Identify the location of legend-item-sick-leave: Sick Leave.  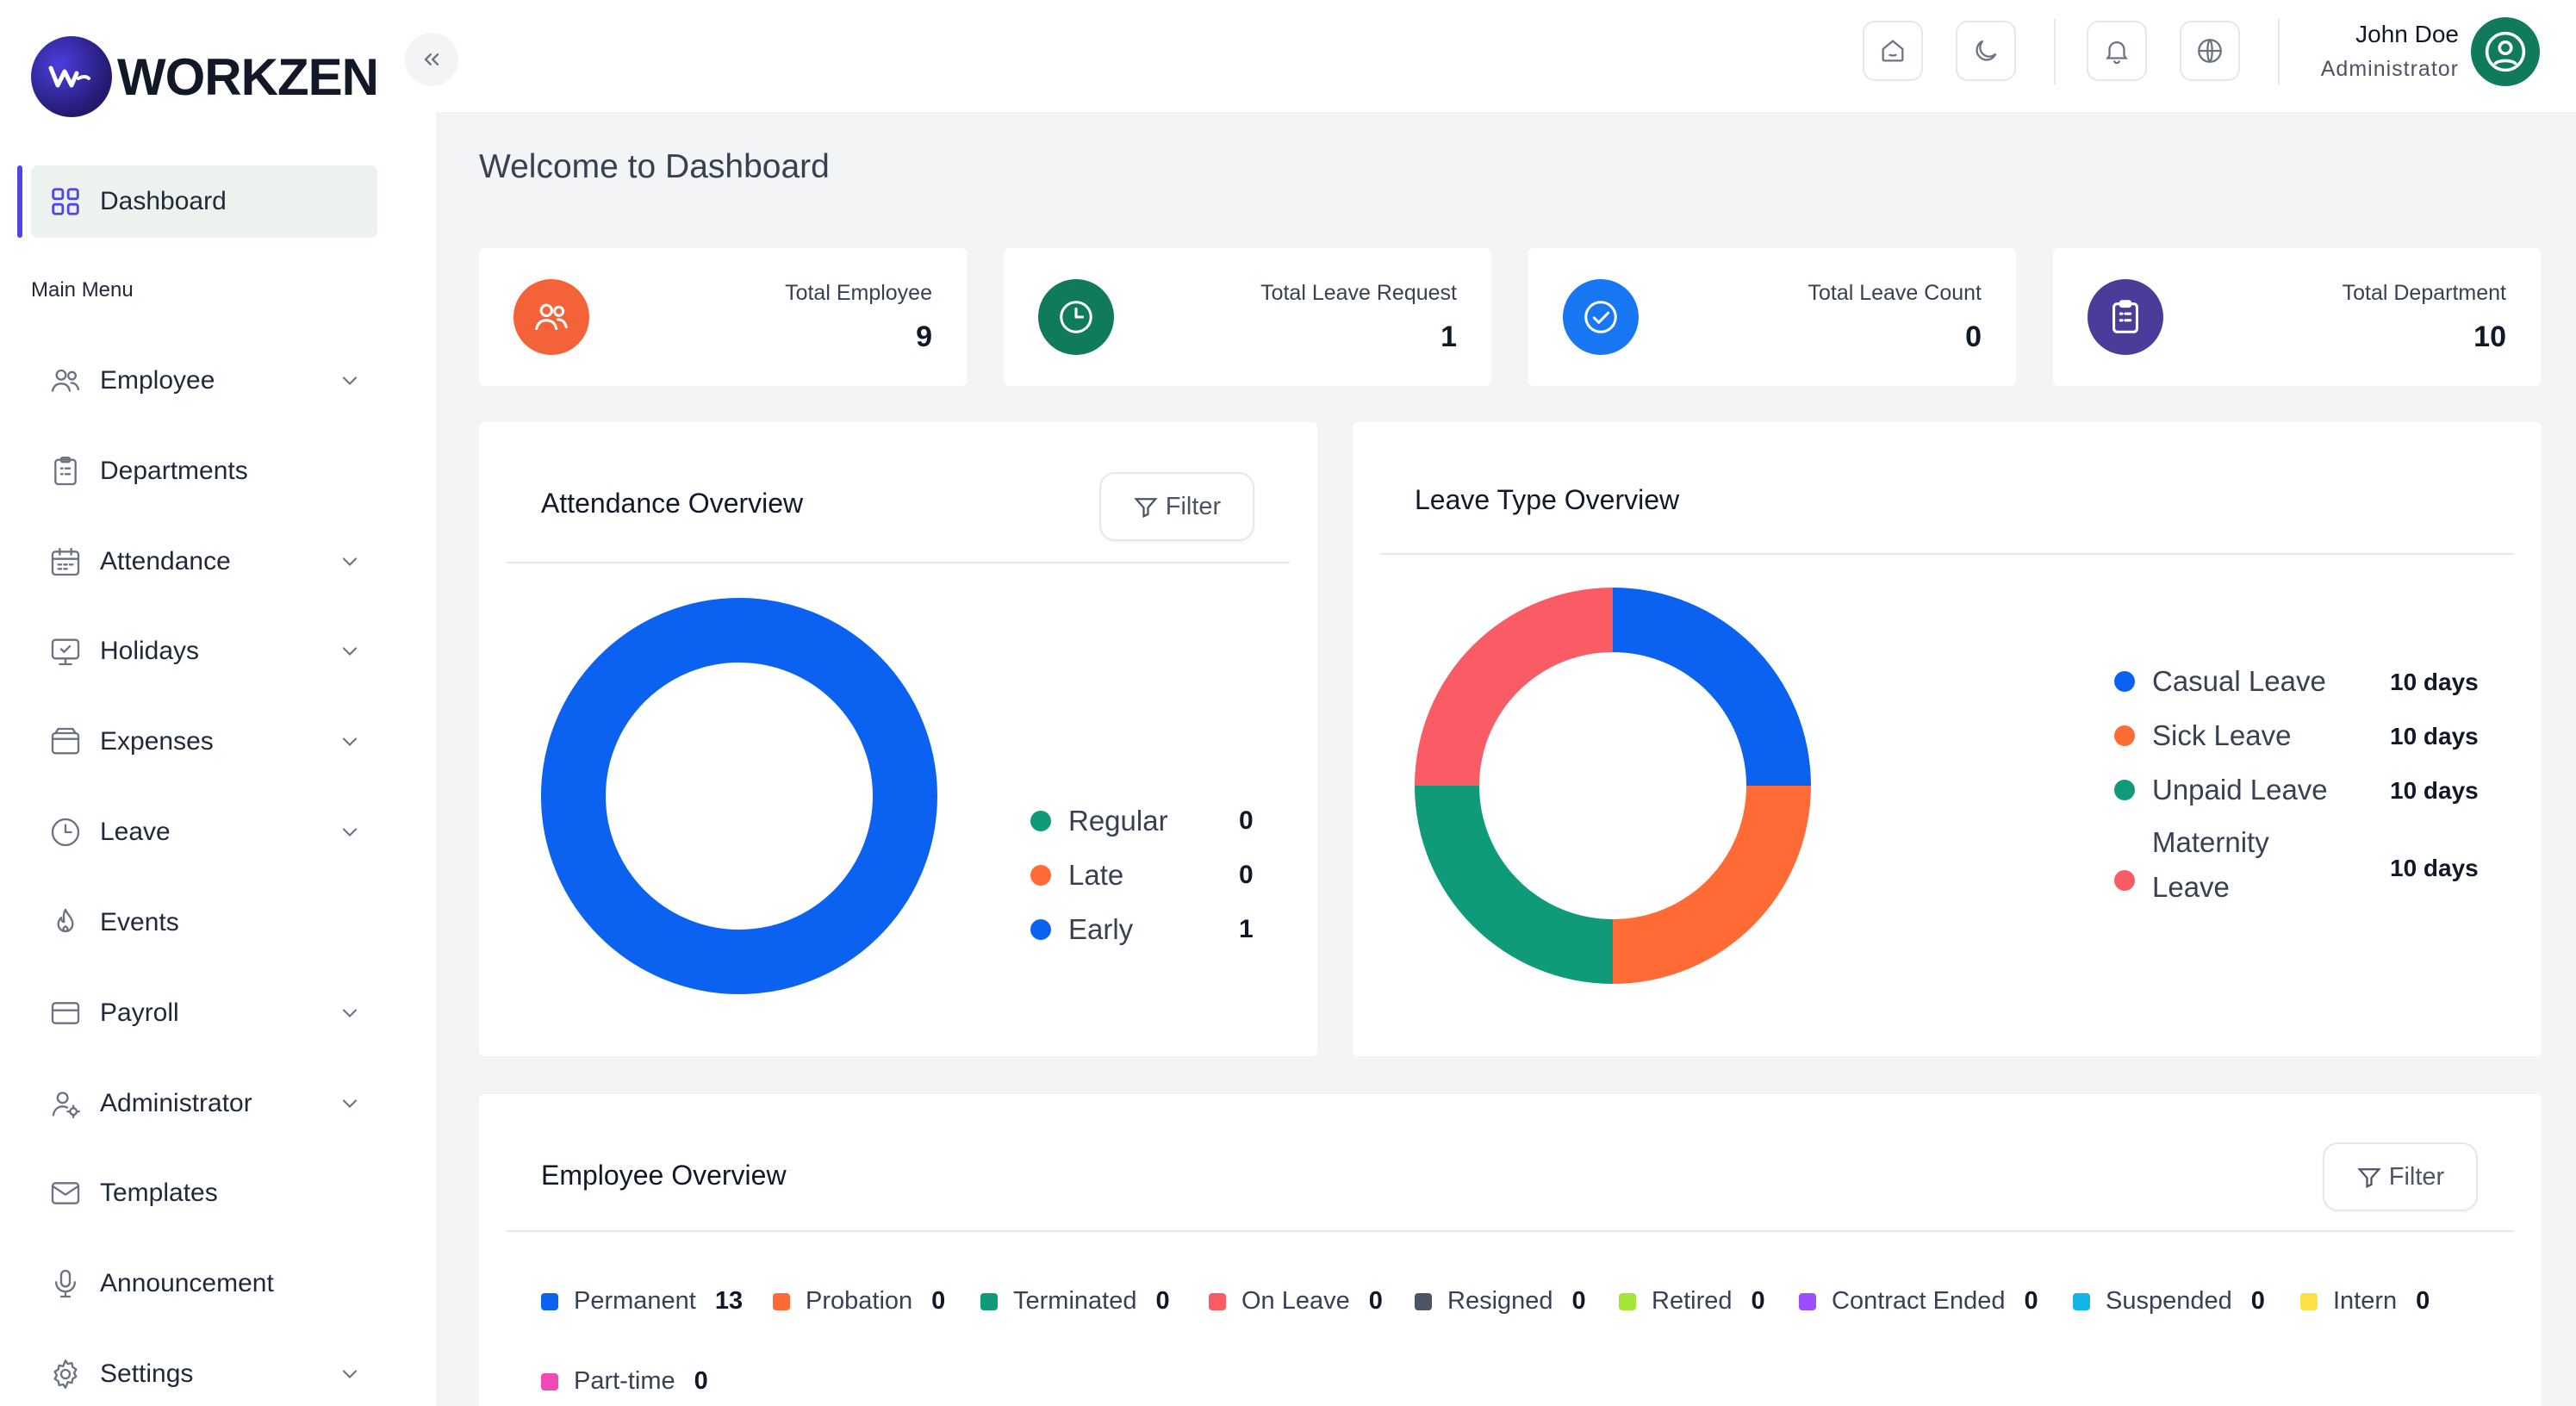
(2203, 735).